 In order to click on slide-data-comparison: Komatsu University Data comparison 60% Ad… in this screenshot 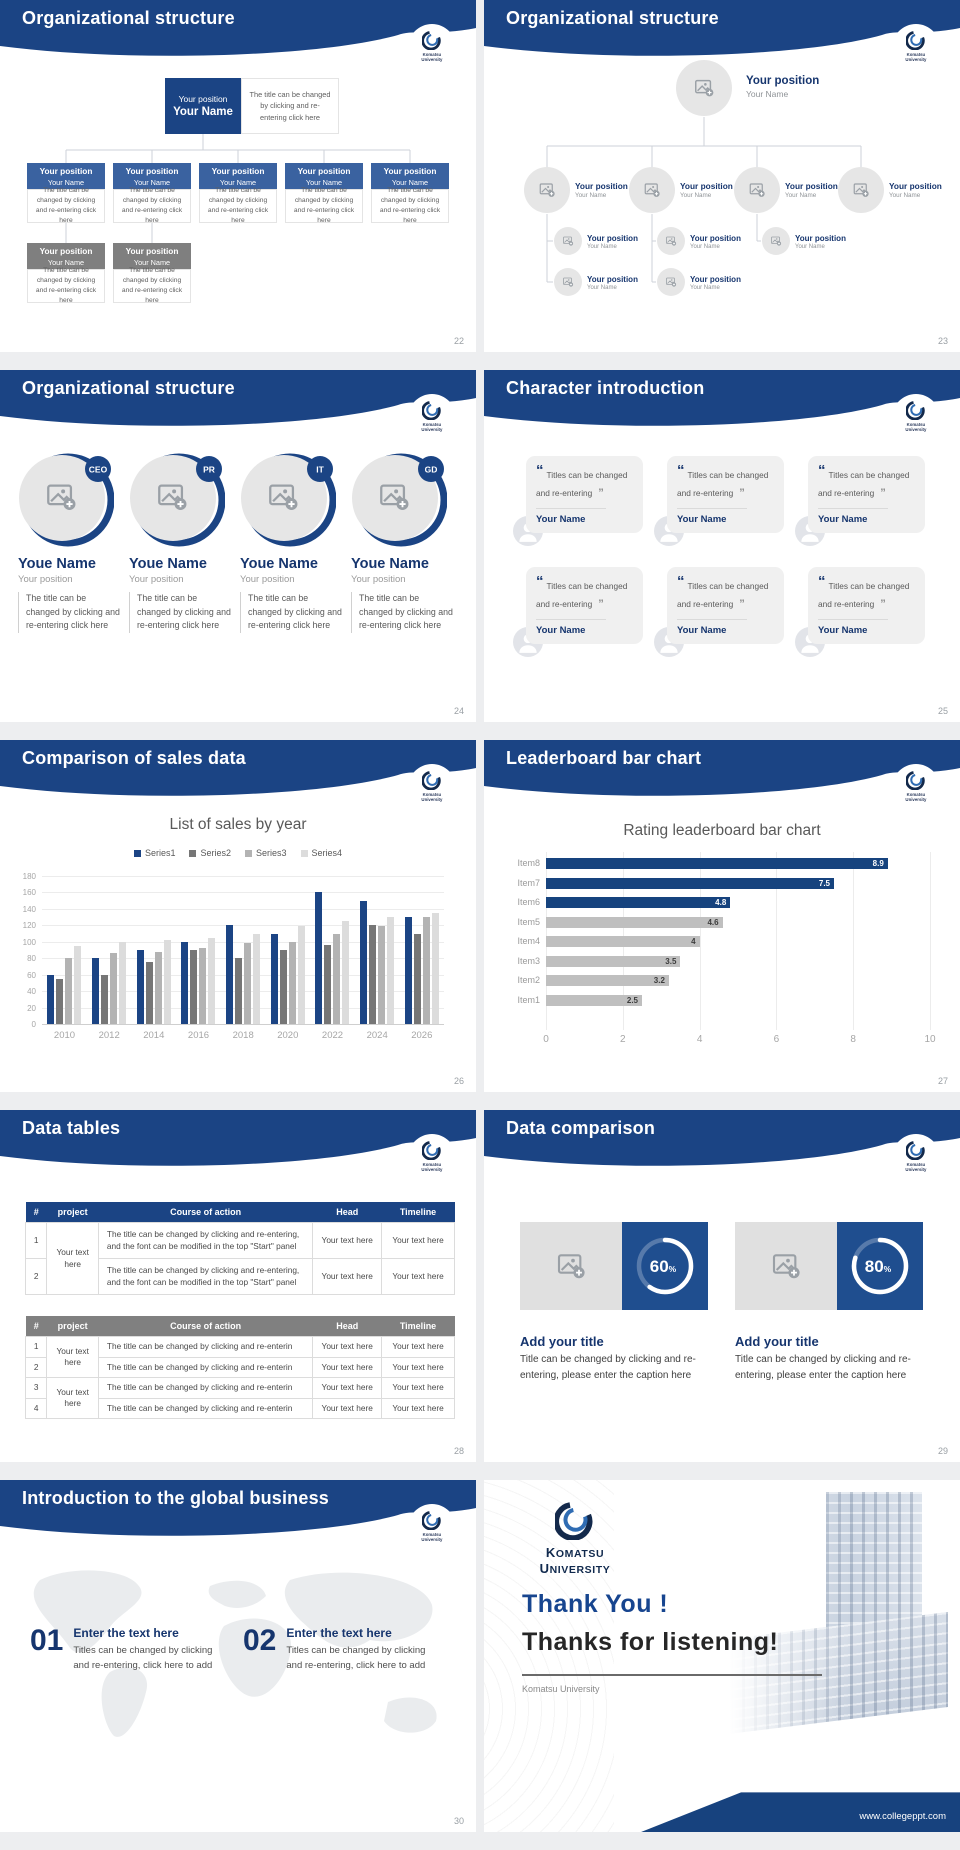, I will do `click(722, 1286)`.